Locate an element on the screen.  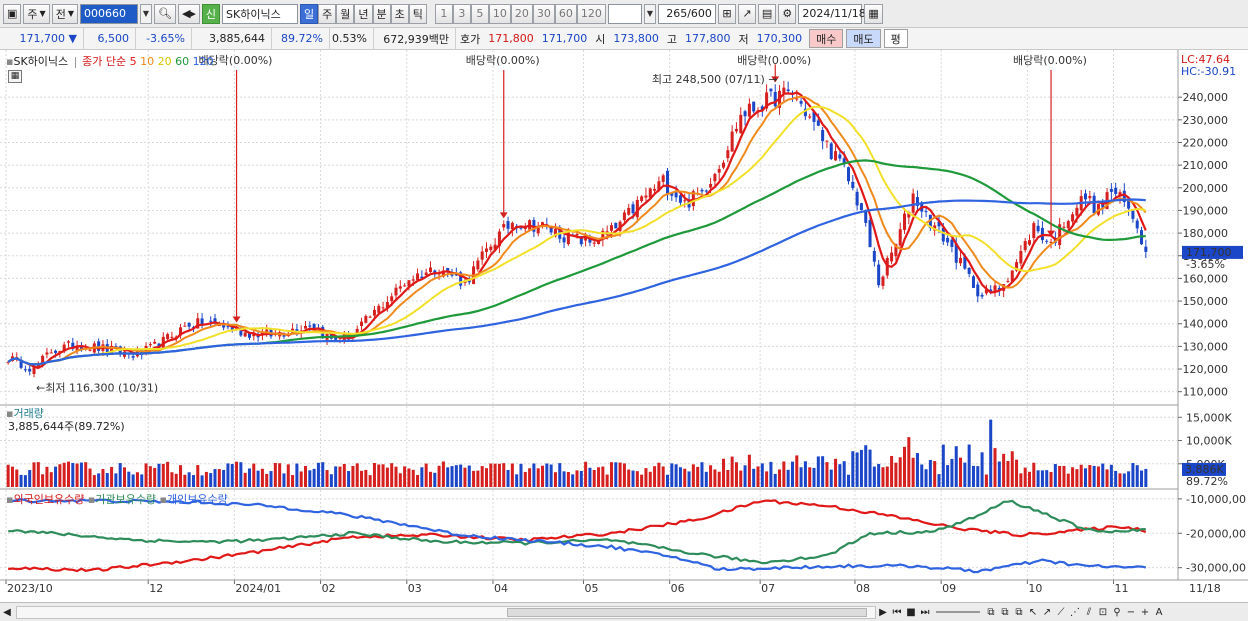
scrollbar-track is located at coordinates (446, 612).